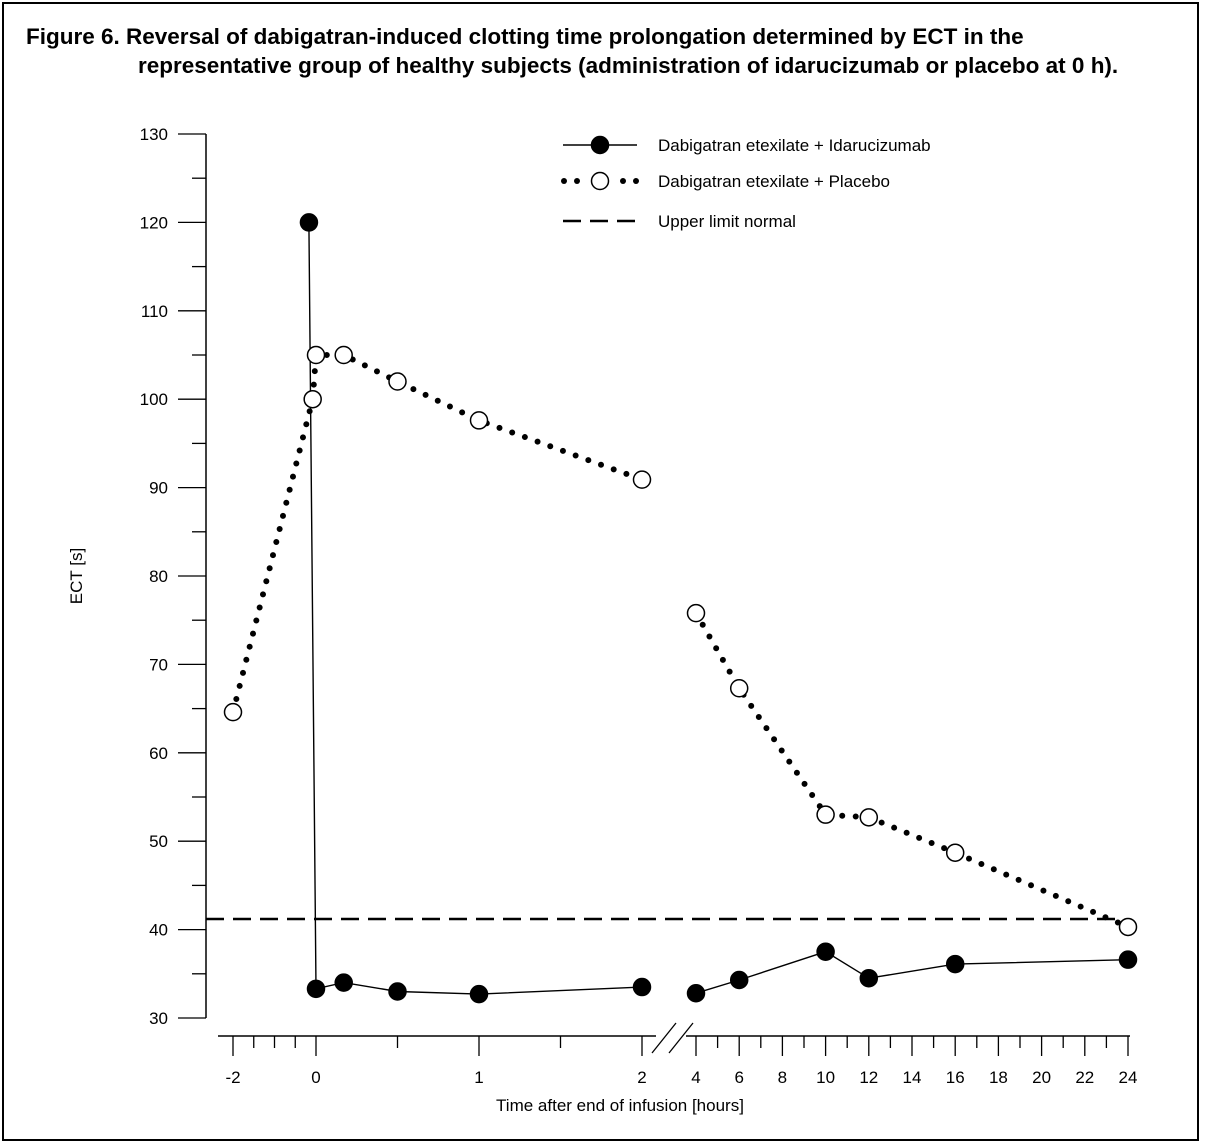  I want to click on y-tick-label: 40, so click(158, 930).